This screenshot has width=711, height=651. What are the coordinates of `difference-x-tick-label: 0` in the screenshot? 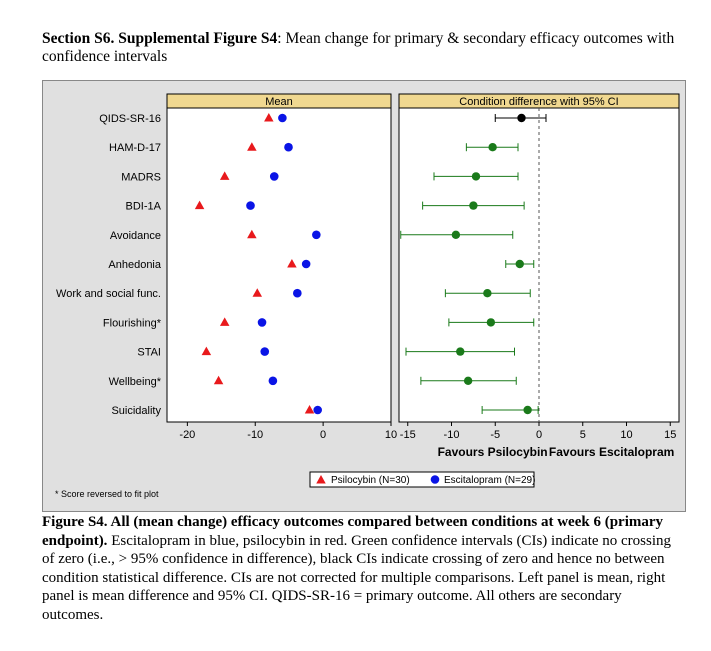 It's located at (539, 435).